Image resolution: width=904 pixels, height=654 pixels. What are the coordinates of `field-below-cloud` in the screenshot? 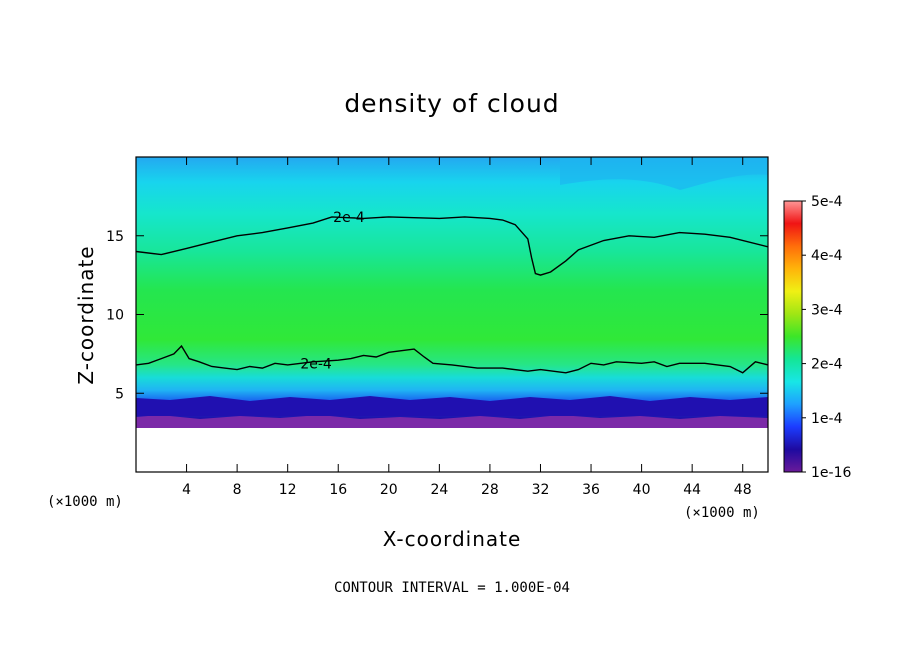 It's located at (452, 450).